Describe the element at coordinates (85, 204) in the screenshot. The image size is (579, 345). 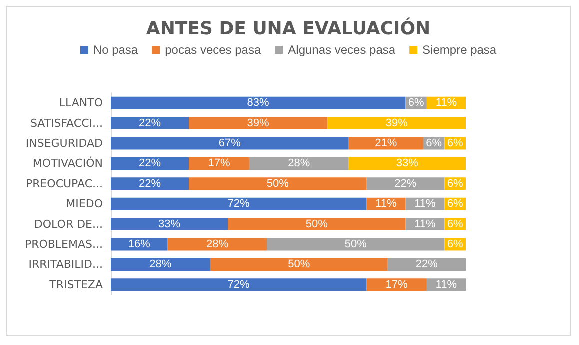
I see `y-tick-label: MIEDO` at that location.